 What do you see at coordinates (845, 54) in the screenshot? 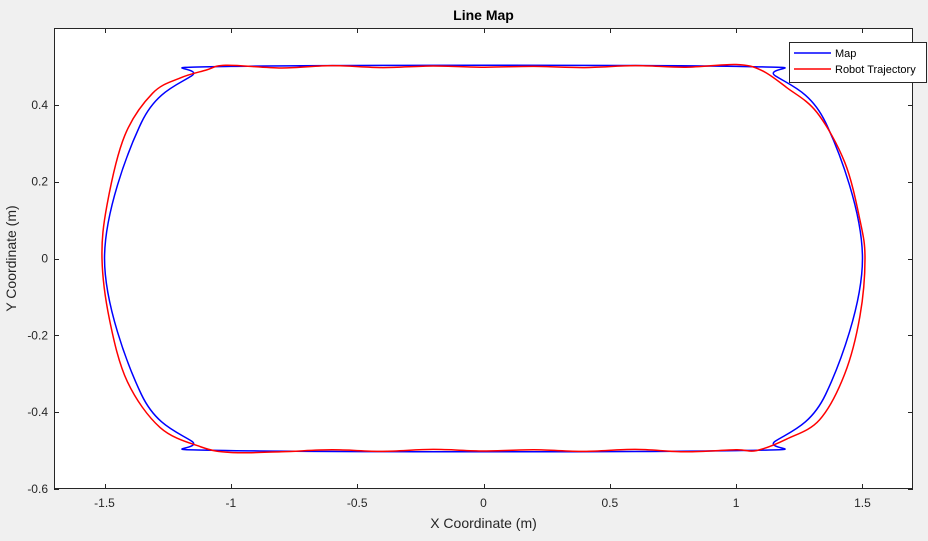
I see `legend-label-map: Map` at bounding box center [845, 54].